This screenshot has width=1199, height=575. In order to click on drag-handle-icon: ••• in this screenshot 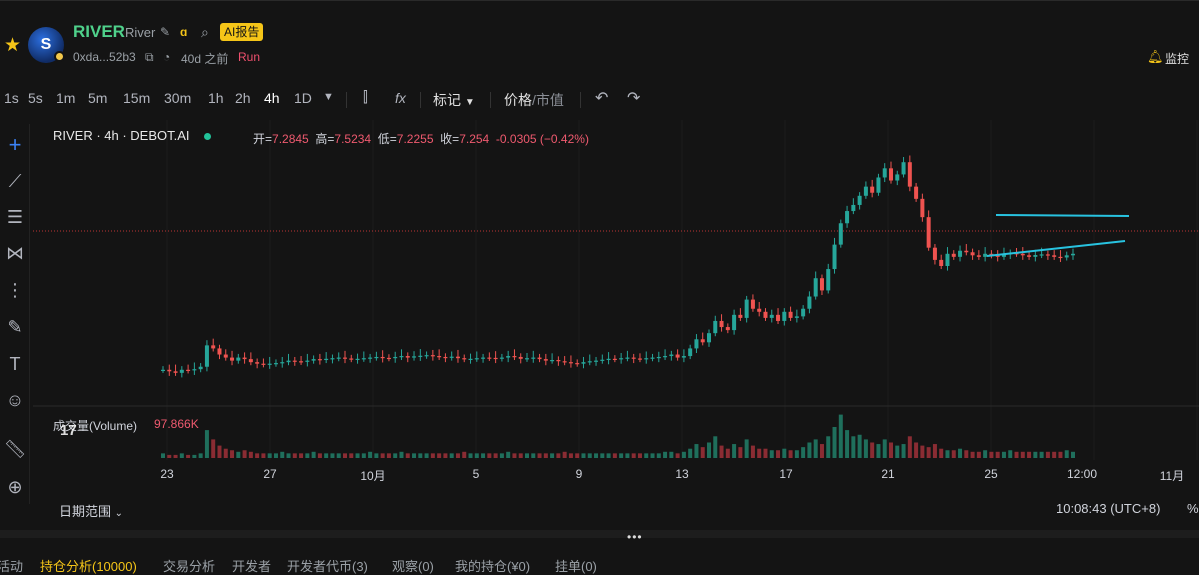, I will do `click(635, 537)`.